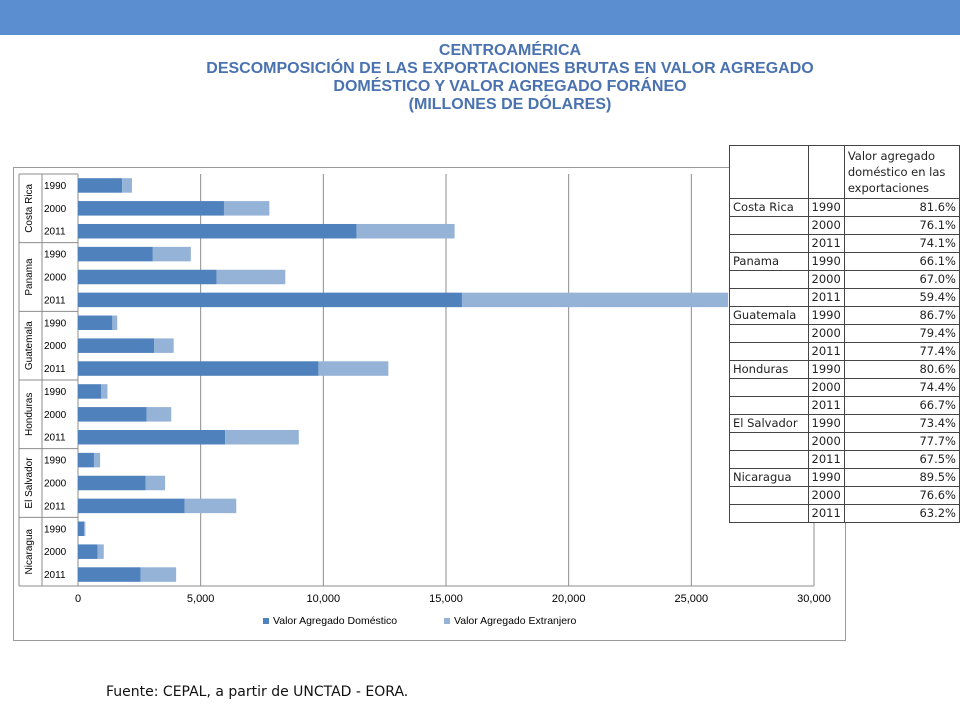 This screenshot has height=720, width=960. What do you see at coordinates (29, 483) in the screenshot?
I see `country-axis-label: El Salvador` at bounding box center [29, 483].